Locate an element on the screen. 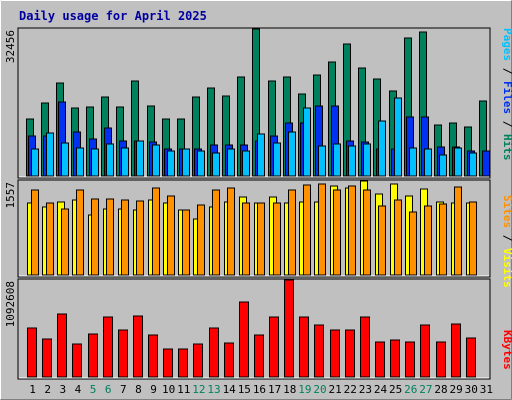 The height and width of the screenshot is (400, 512). day-label-7: 7 is located at coordinates (123, 389).